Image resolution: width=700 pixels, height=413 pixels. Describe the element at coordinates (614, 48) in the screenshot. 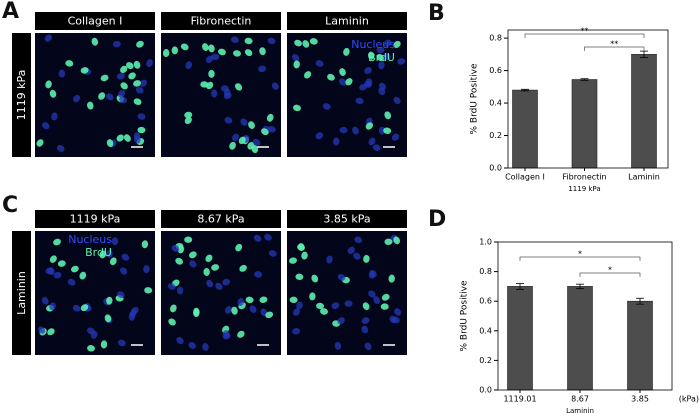

I see `significance-bracket` at that location.